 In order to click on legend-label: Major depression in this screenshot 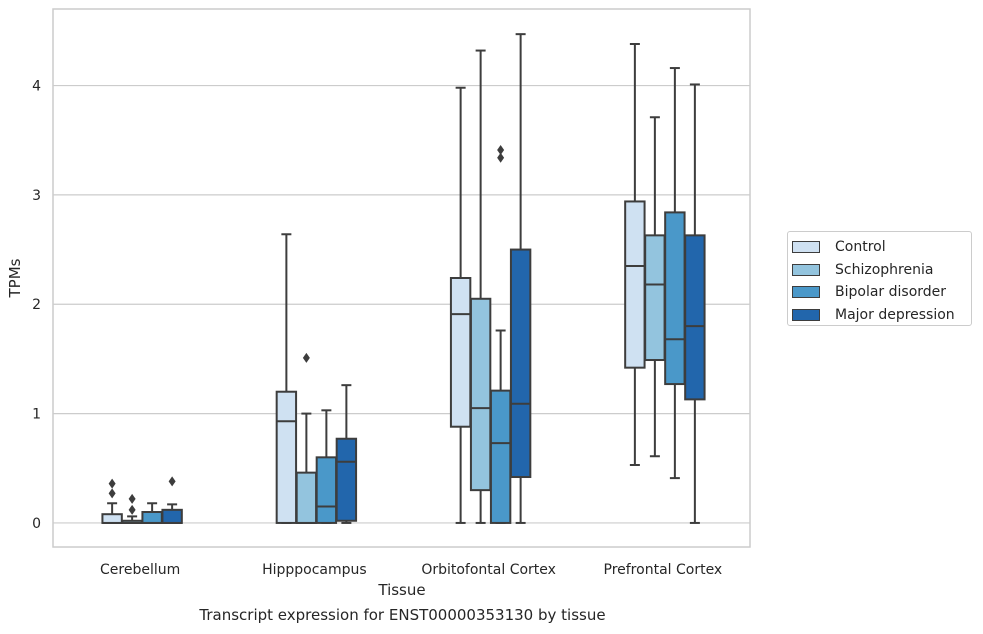, I will do `click(895, 314)`.